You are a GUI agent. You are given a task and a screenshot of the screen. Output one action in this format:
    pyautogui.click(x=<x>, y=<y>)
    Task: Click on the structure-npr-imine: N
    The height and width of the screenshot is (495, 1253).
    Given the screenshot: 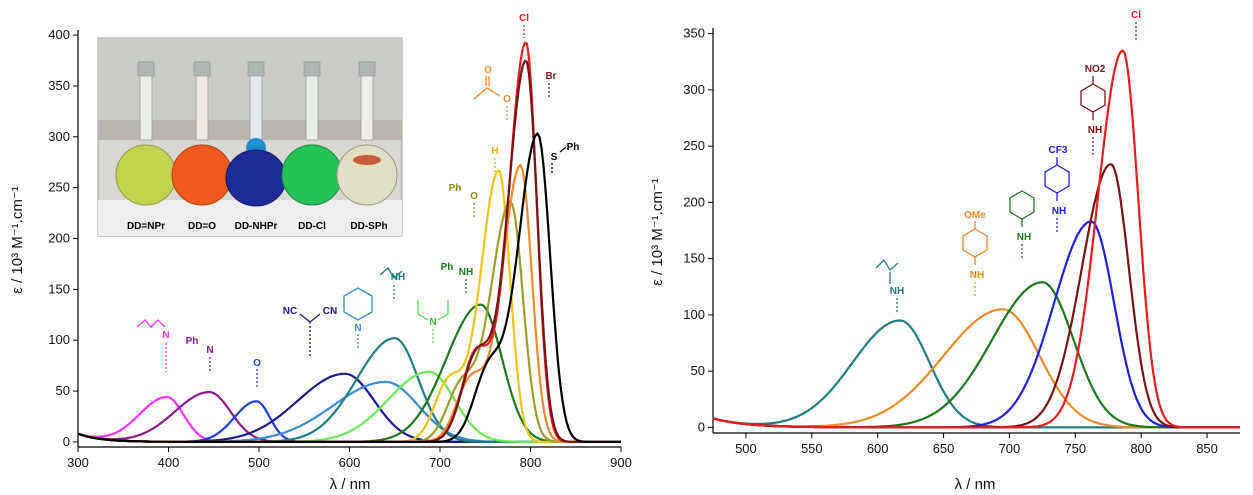 What is the action you would take?
    pyautogui.click(x=153, y=345)
    